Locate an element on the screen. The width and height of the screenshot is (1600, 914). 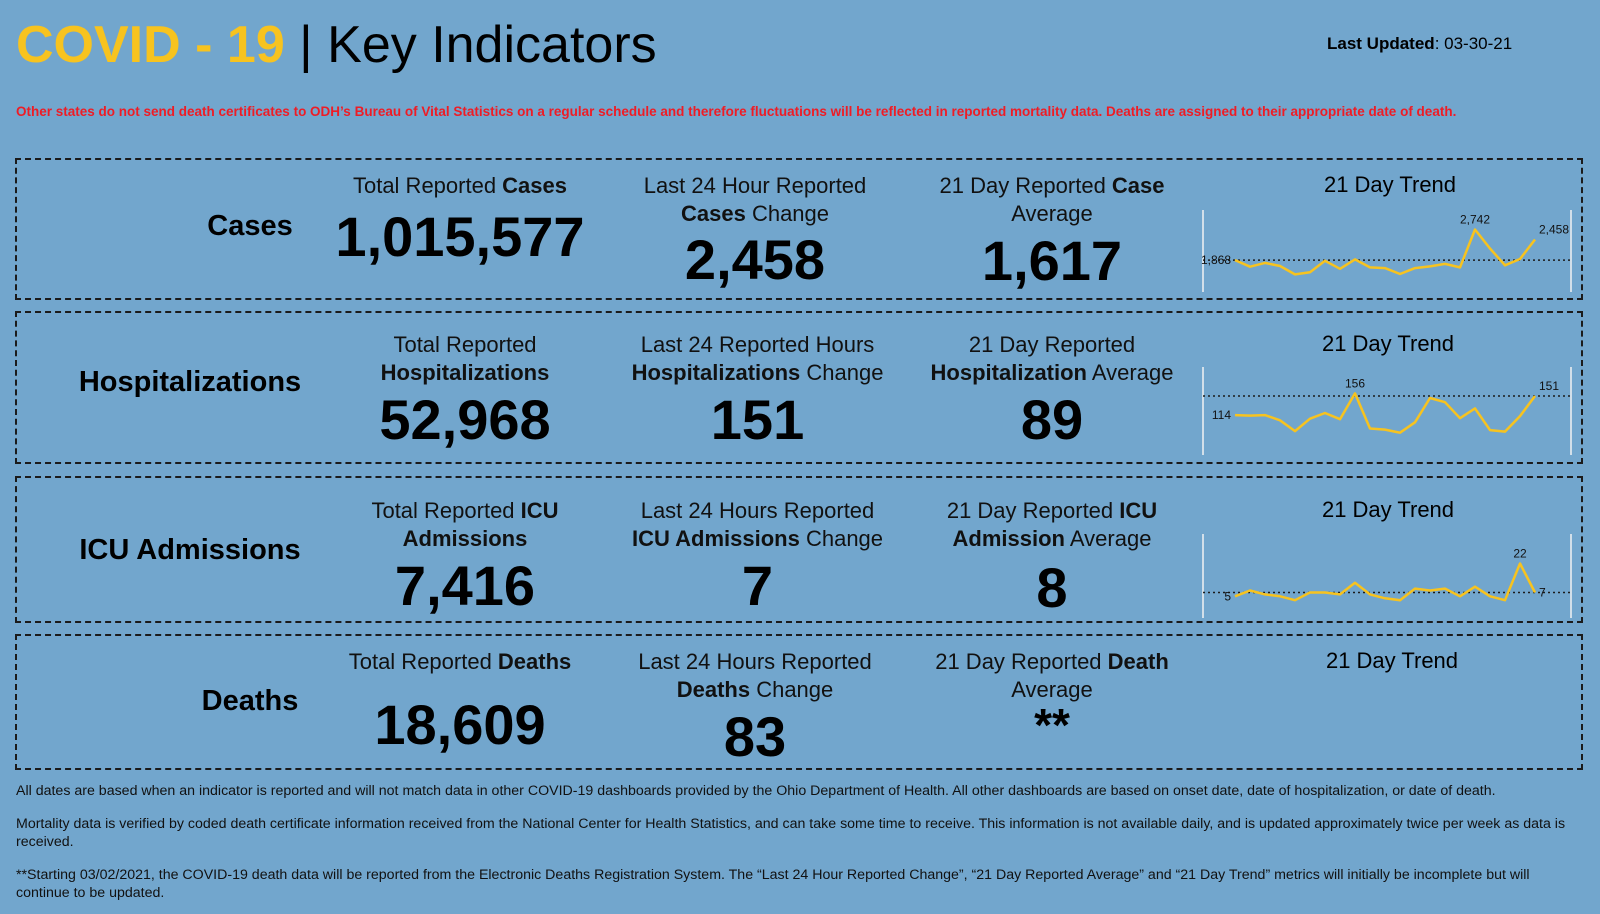
trend-label-max: 2,742 is located at coordinates (1475, 220).